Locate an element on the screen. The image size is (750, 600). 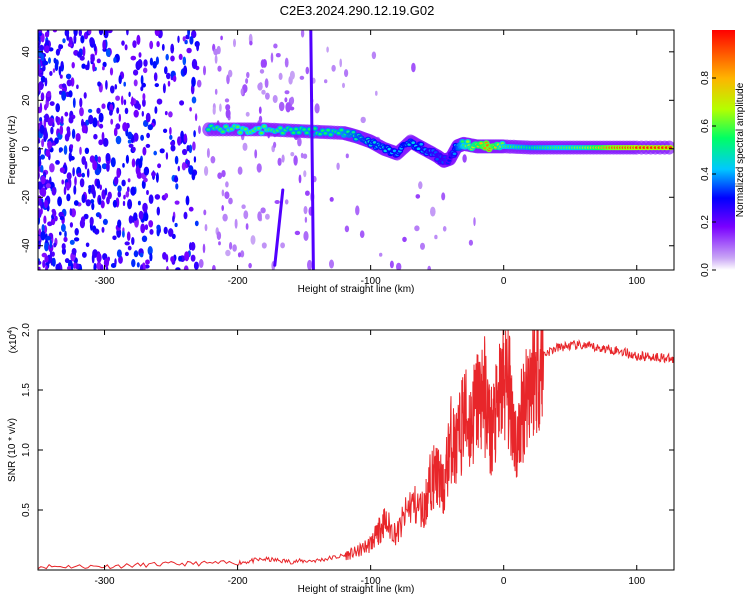
y-tick-label: 0 is located at coordinates (26, 149).